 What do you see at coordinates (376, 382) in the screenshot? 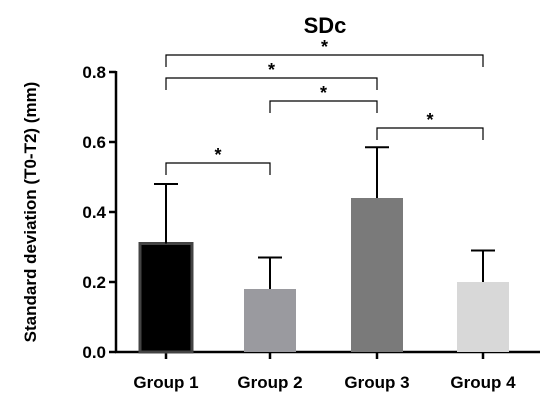
I see `x-tick-label: Group 3` at bounding box center [376, 382].